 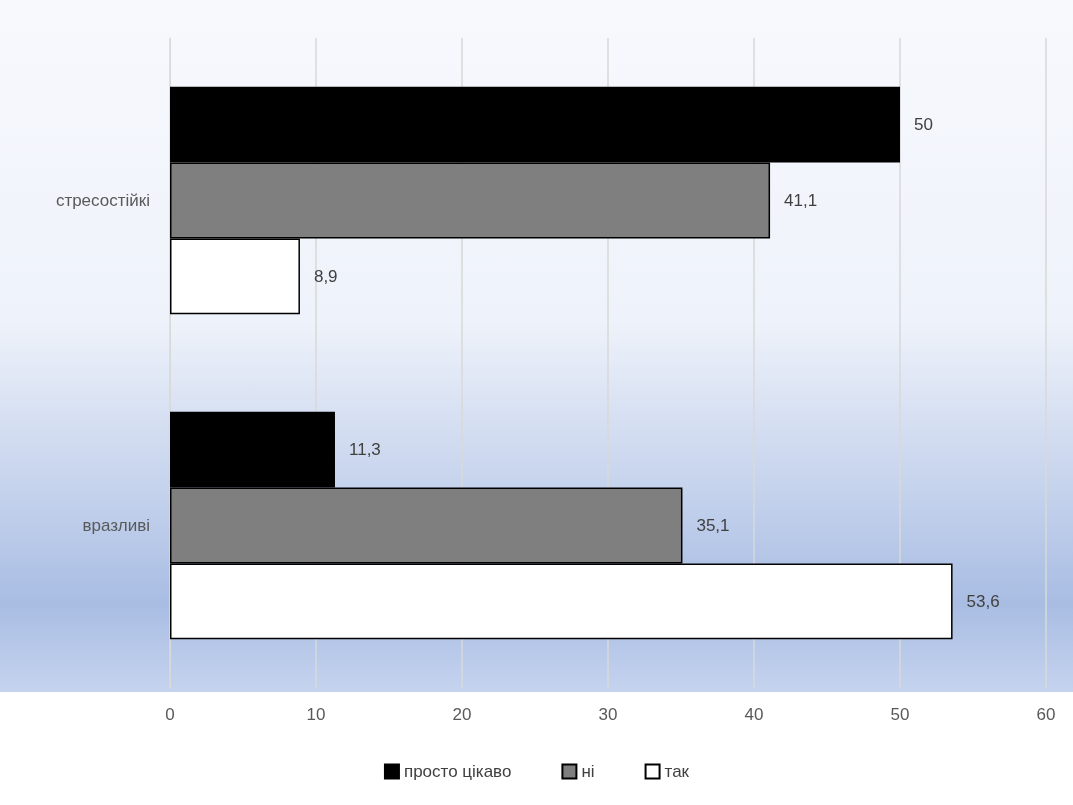 I want to click on x-tick-label: 10, so click(x=316, y=714).